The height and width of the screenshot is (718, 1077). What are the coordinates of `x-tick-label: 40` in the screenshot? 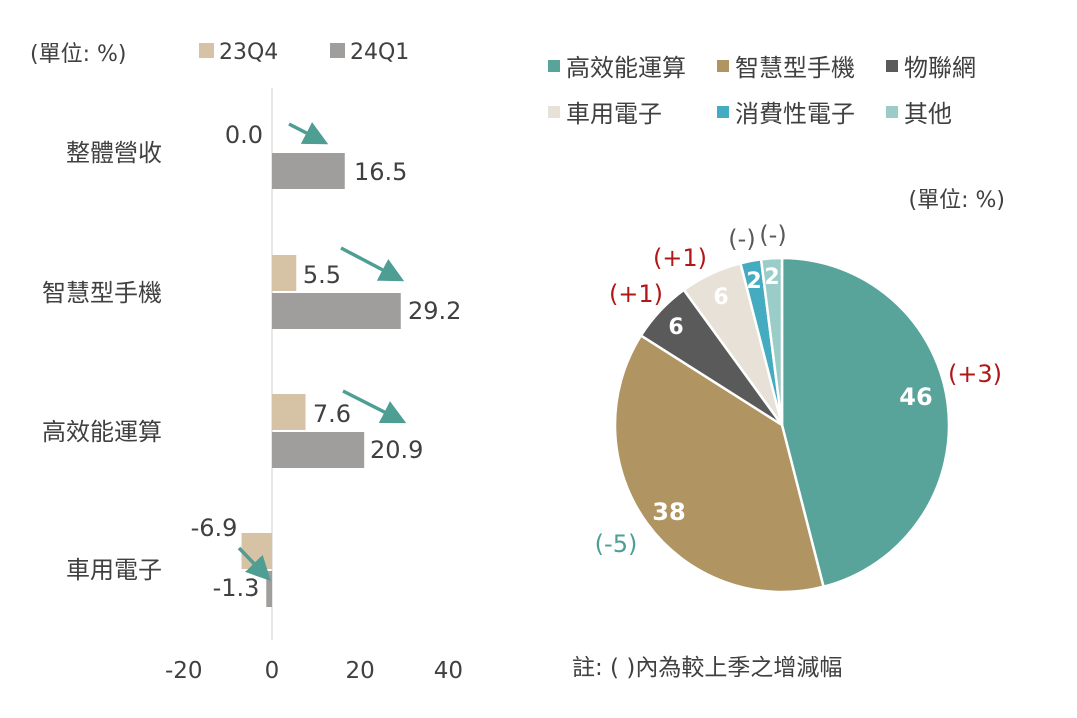 It's located at (448, 671).